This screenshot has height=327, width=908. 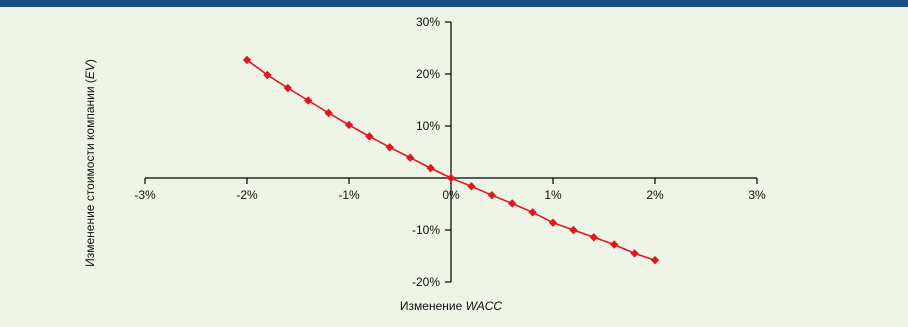 What do you see at coordinates (428, 22) in the screenshot?
I see `y-tick-label: 30%` at bounding box center [428, 22].